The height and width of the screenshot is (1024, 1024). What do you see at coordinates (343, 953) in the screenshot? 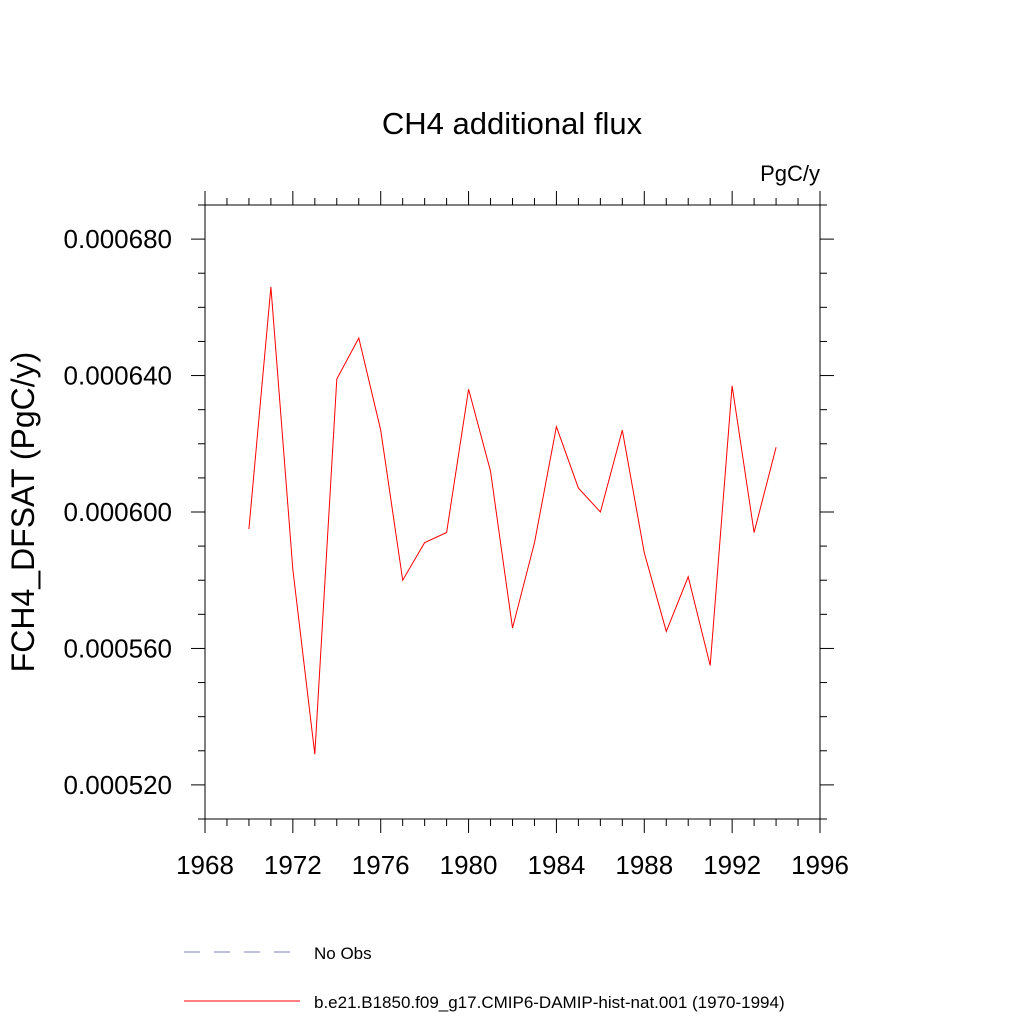
I see `legend-label: No Obs` at bounding box center [343, 953].